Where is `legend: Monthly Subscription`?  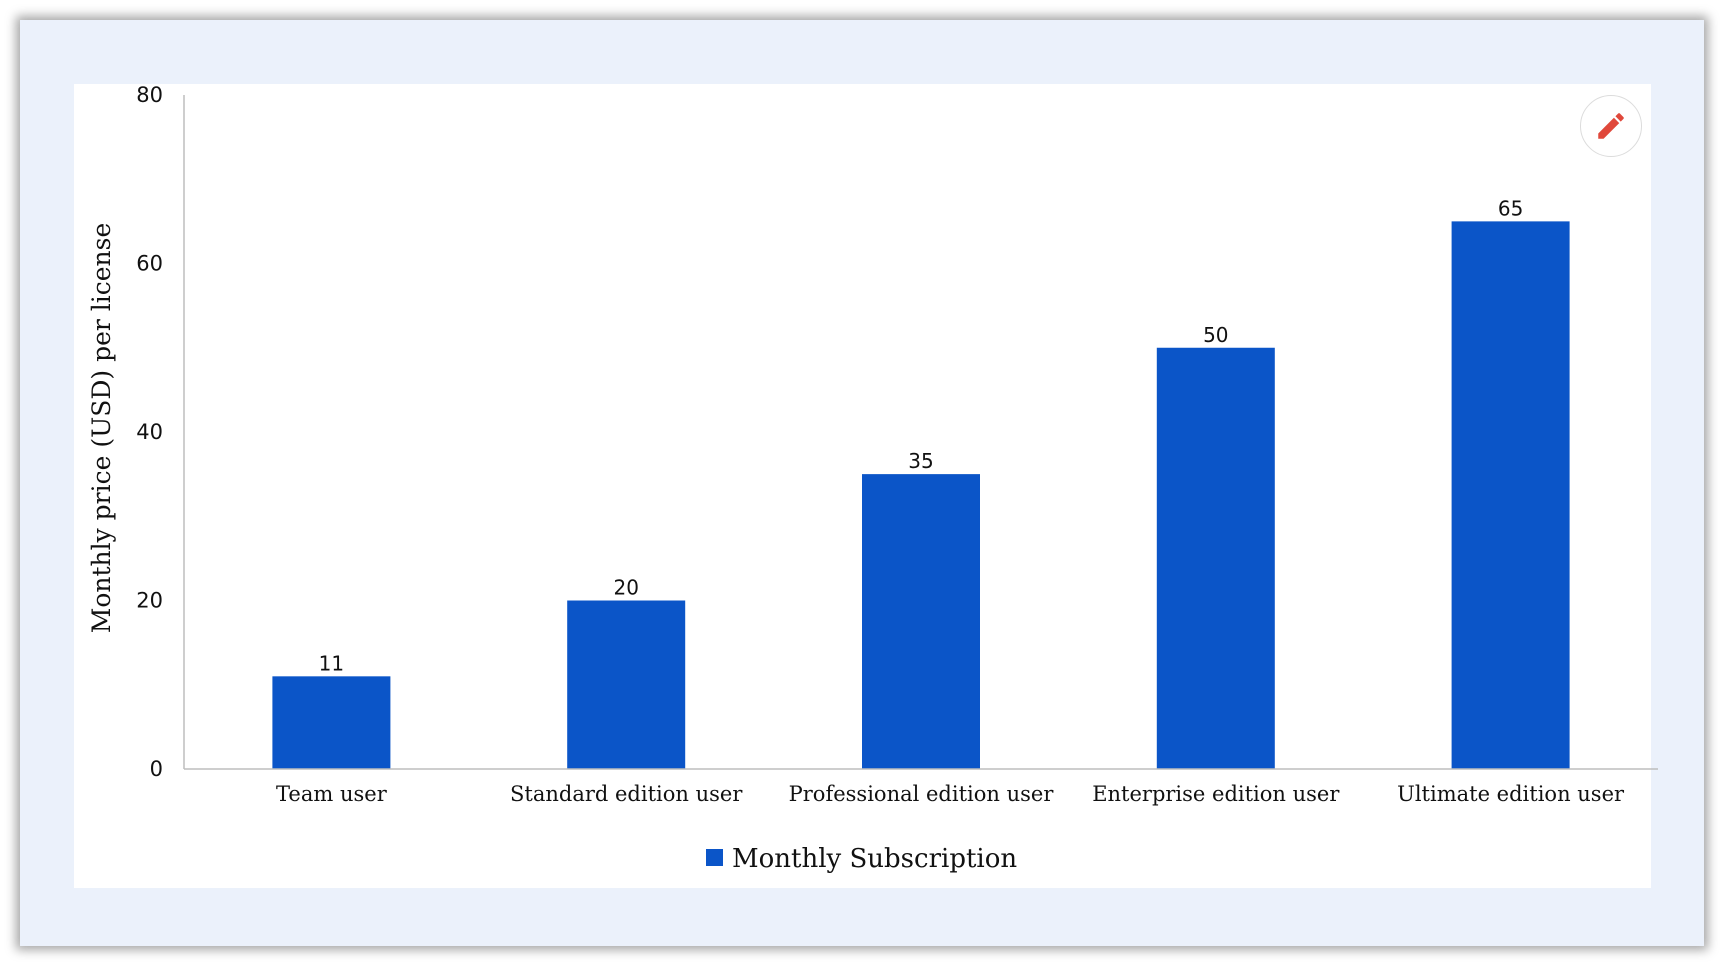 legend: Monthly Subscription is located at coordinates (861, 859).